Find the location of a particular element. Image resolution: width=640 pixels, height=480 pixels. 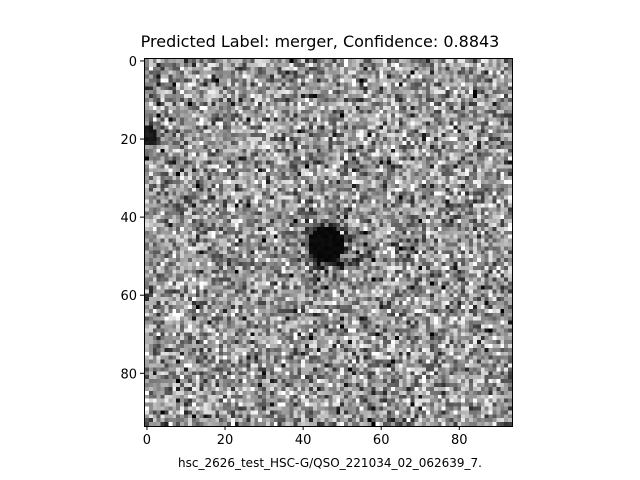

y-tick-label: 60 is located at coordinates (128, 296).